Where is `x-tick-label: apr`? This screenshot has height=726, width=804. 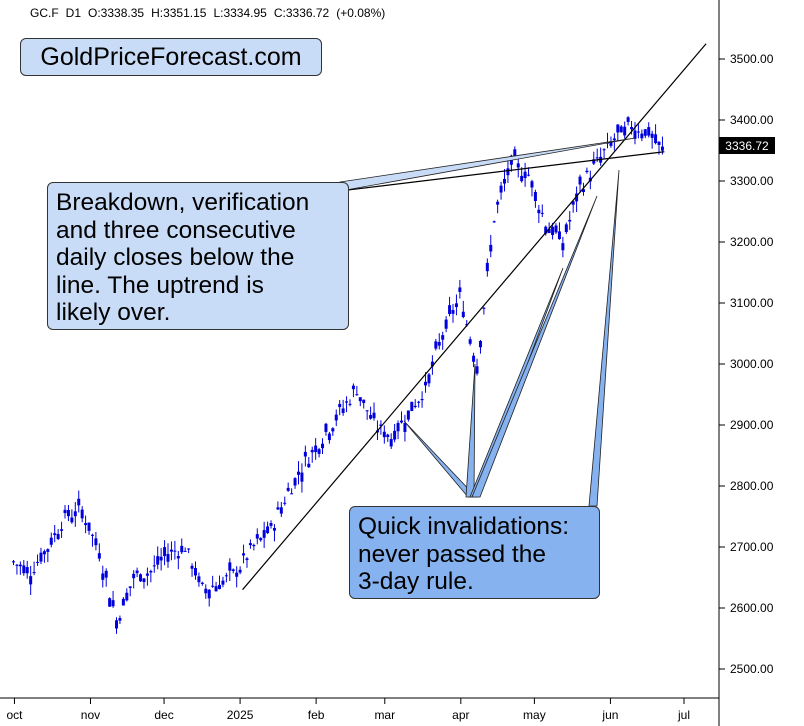 x-tick-label: apr is located at coordinates (460, 715).